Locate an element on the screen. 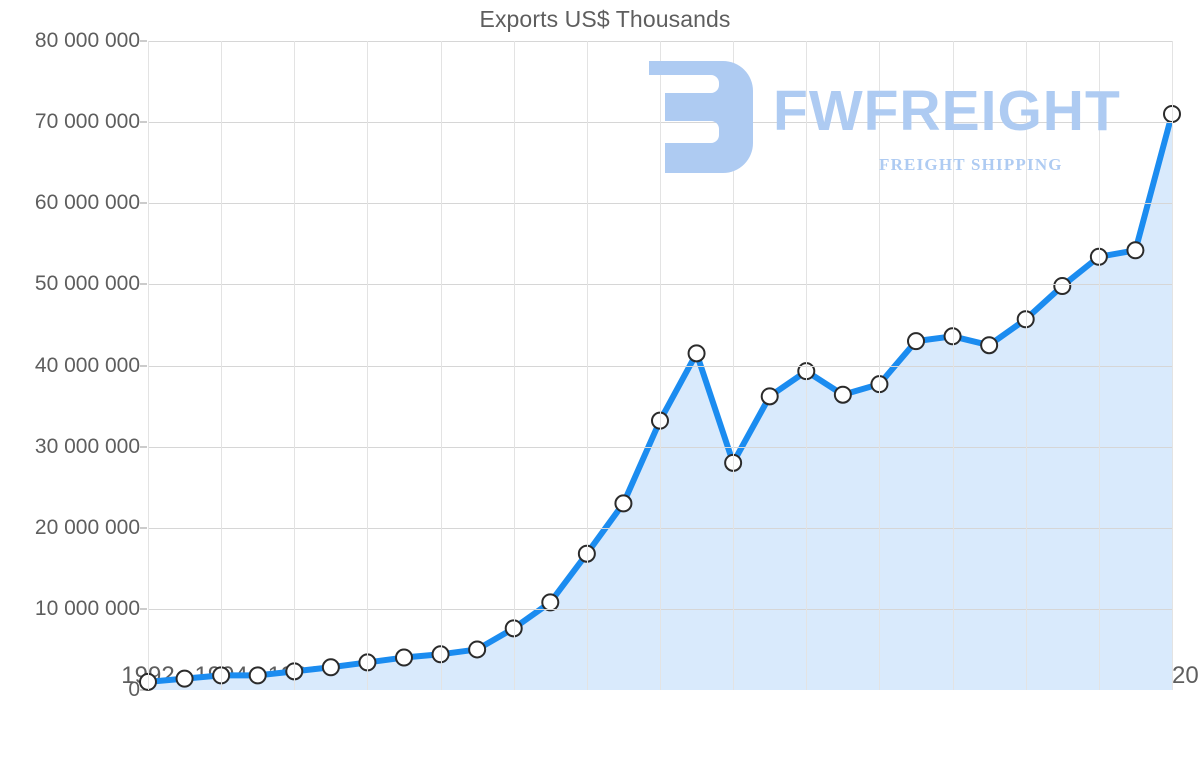  y-axis-tick-label: 0 is located at coordinates (134, 689).